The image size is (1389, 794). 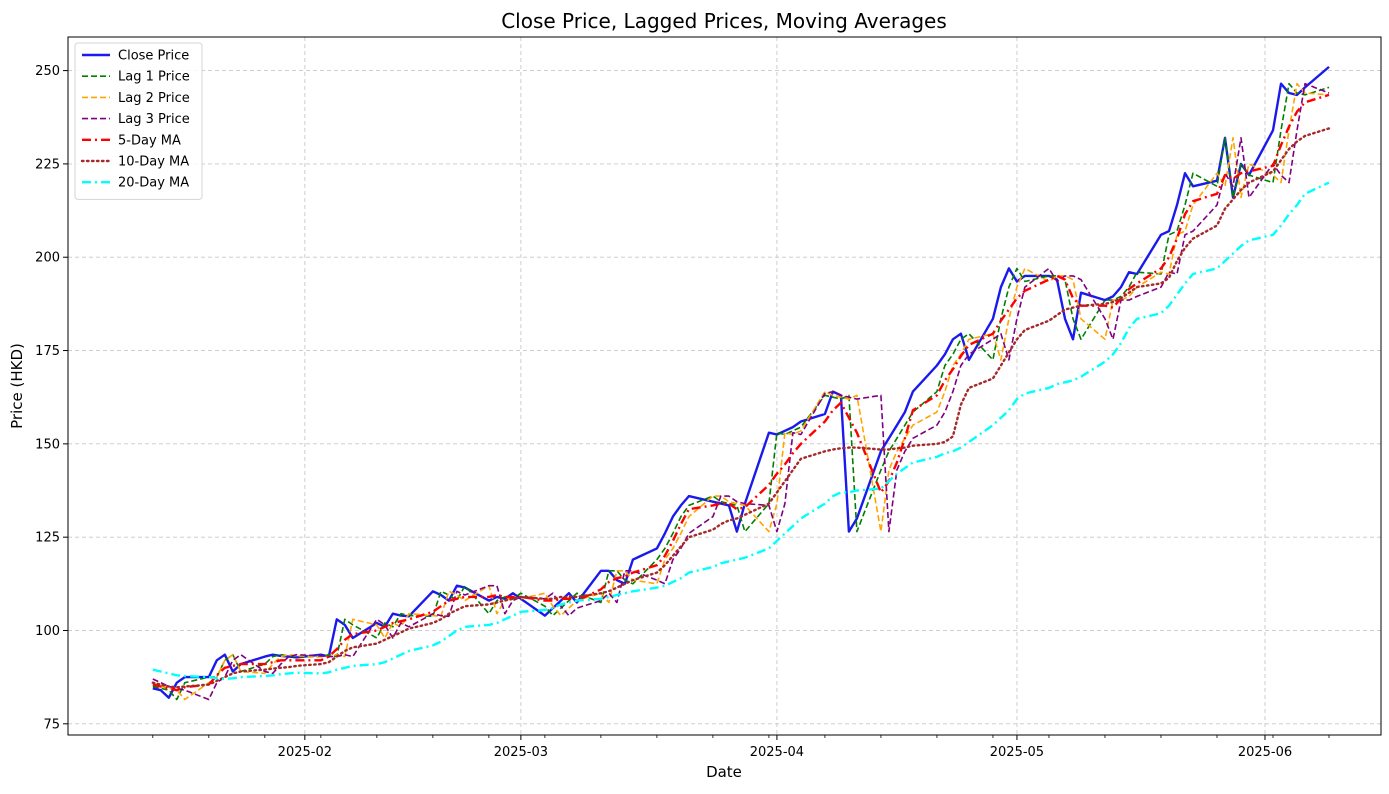 I want to click on y-tick-label: 125, so click(x=47, y=538).